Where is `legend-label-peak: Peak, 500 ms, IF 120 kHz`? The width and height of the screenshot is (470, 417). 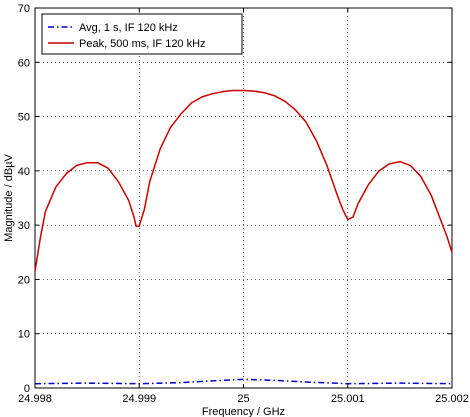 legend-label-peak: Peak, 500 ms, IF 120 kHz is located at coordinates (142, 44).